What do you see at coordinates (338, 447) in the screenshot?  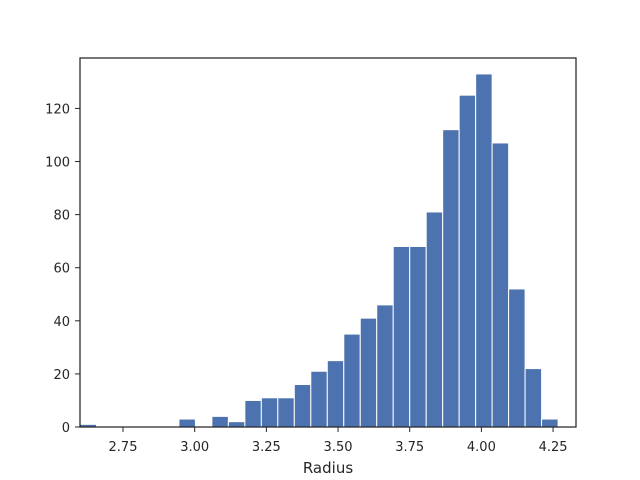 I see `x-tick-label: 3.50` at bounding box center [338, 447].